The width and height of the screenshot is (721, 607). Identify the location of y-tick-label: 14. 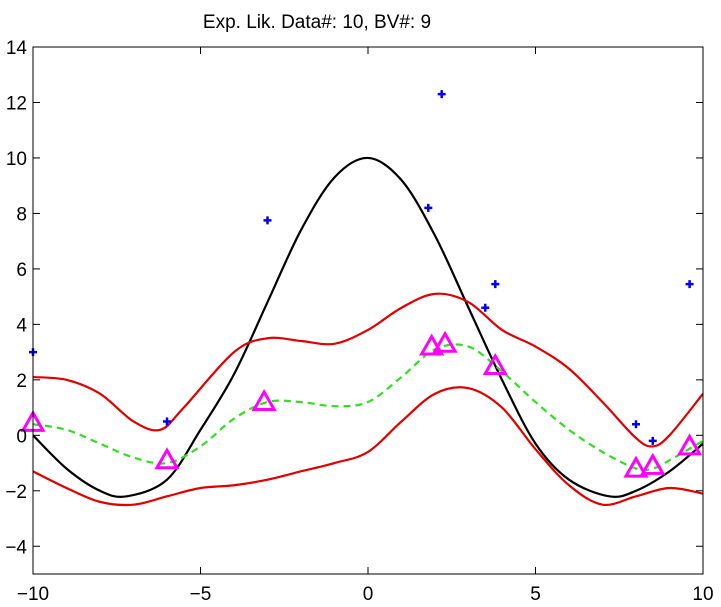
(17, 48).